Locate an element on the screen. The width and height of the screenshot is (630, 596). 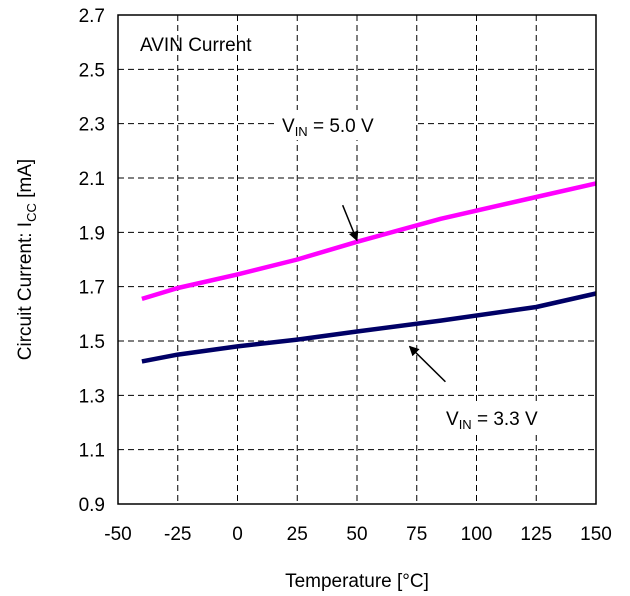
y-tick-label: 2.5 is located at coordinates (92, 70).